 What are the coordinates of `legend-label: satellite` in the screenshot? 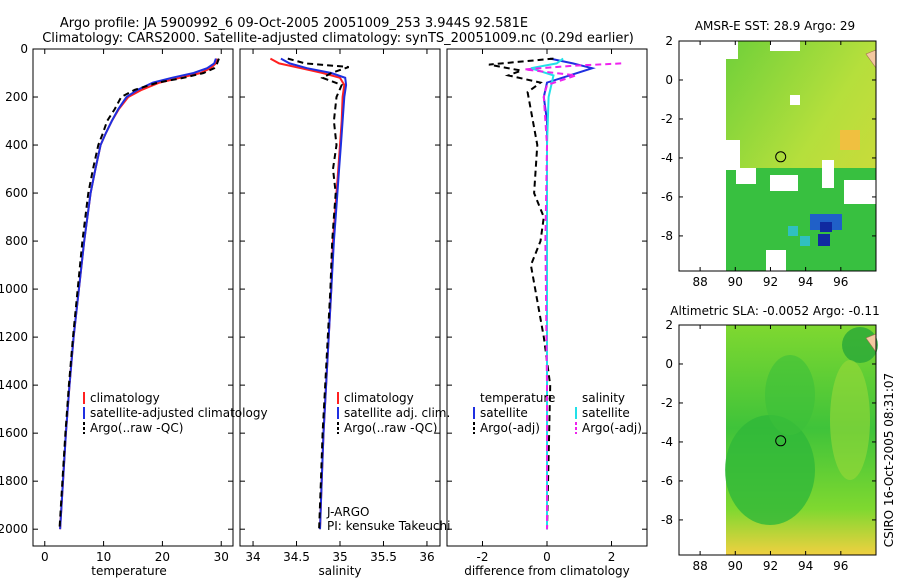 It's located at (606, 413).